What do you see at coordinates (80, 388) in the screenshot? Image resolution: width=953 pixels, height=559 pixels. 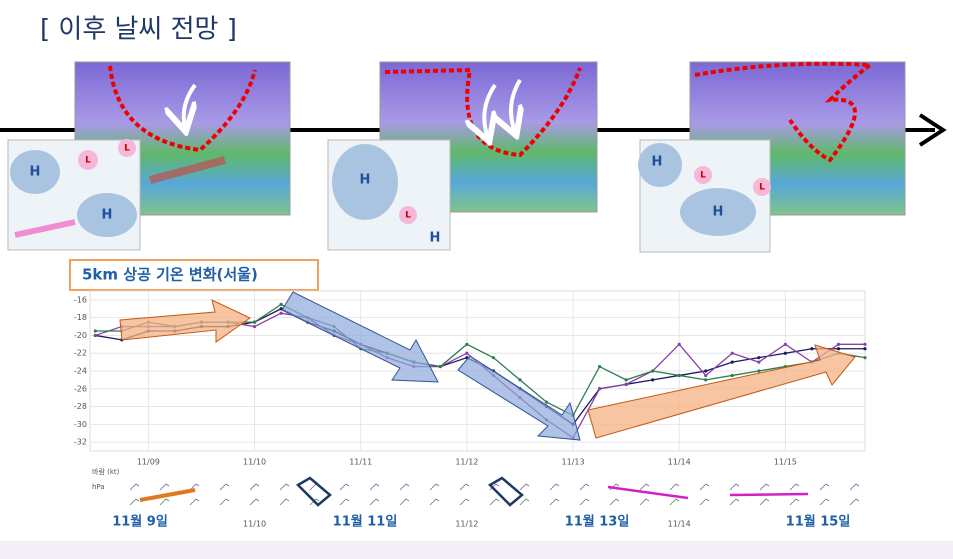 I see `y-tick-label: -26` at bounding box center [80, 388].